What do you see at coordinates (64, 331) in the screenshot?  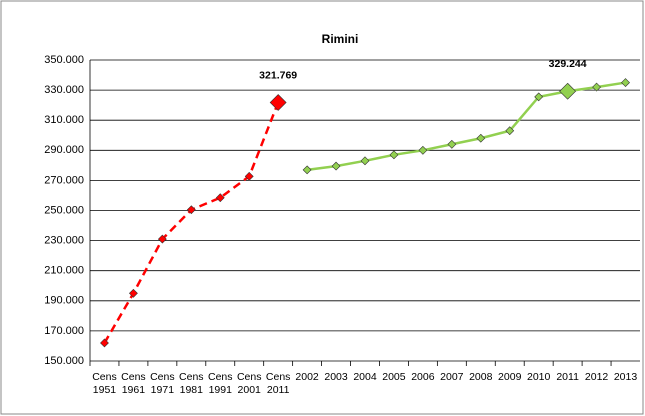 I see `y-tick-label: 170.000` at bounding box center [64, 331].